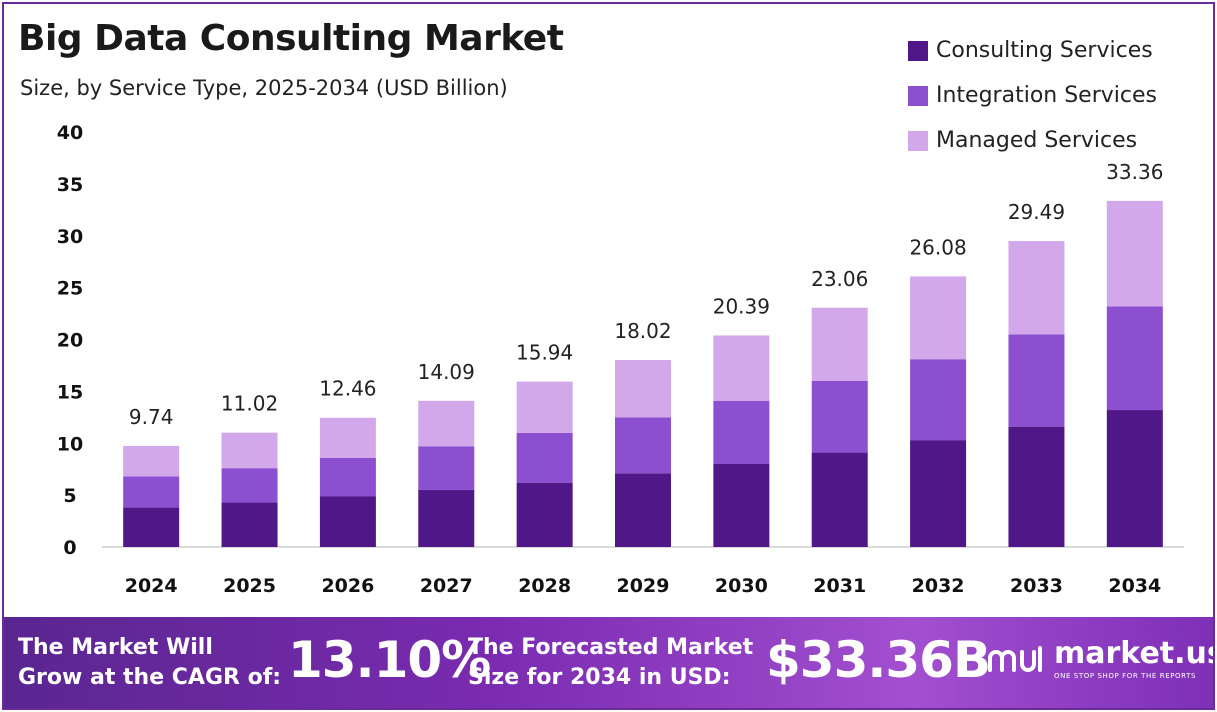  Describe the element at coordinates (70, 392) in the screenshot. I see `y-tick-label: 15` at that location.